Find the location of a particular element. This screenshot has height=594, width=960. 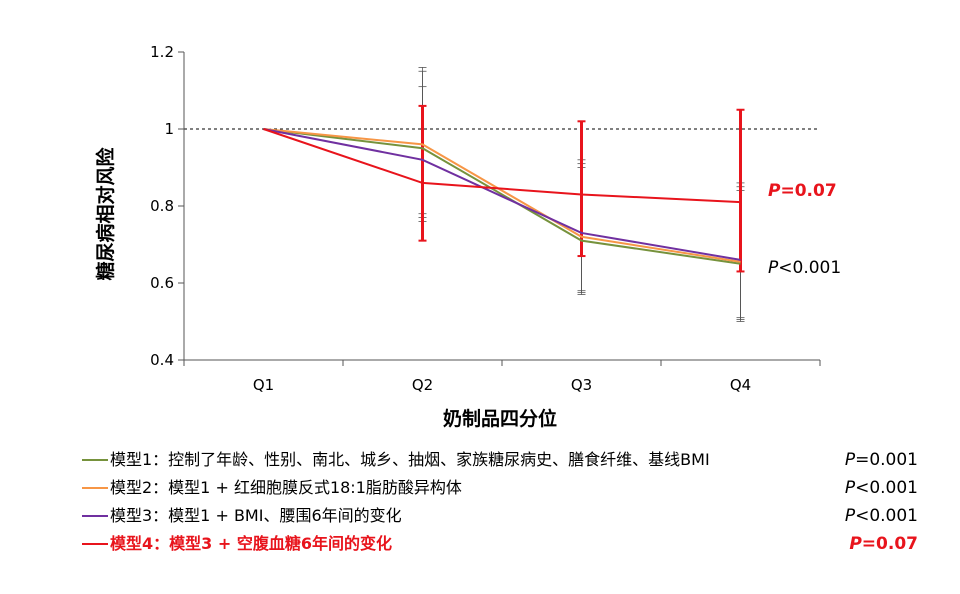

legend-label-model4: 模型4：模型3 + 空腹血糖6年间的变化 is located at coordinates (251, 543).